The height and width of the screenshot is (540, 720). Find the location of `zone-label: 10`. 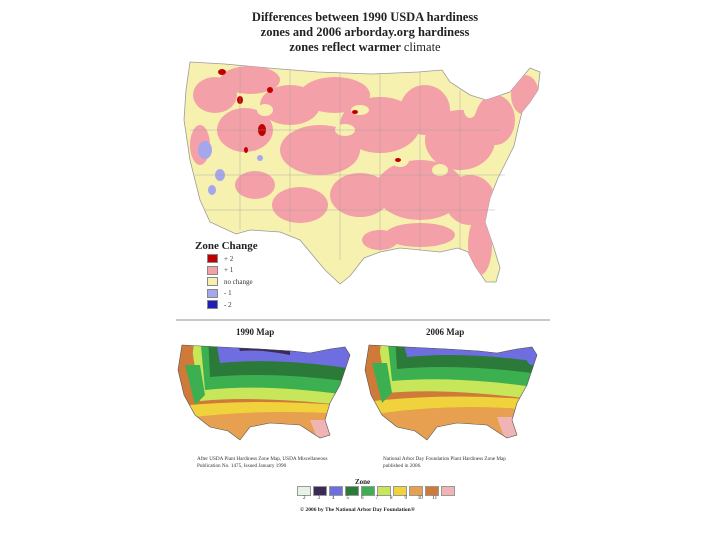

zone-label: 10 is located at coordinates (420, 498).